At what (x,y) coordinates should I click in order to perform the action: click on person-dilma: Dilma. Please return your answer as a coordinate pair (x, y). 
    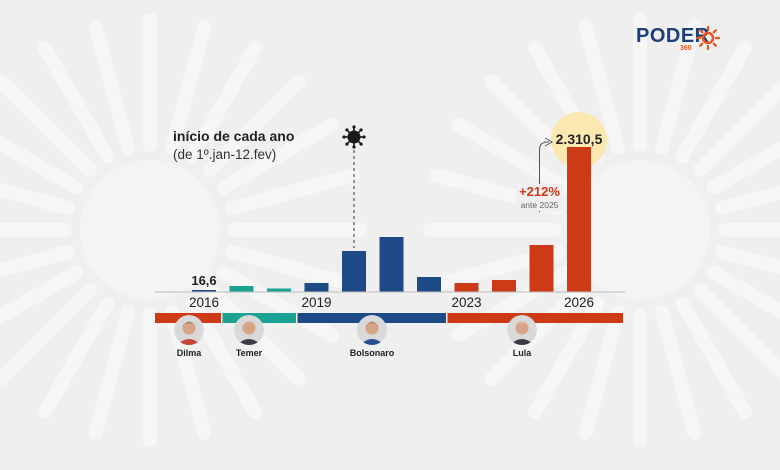
    Looking at the image, I should click on (189, 336).